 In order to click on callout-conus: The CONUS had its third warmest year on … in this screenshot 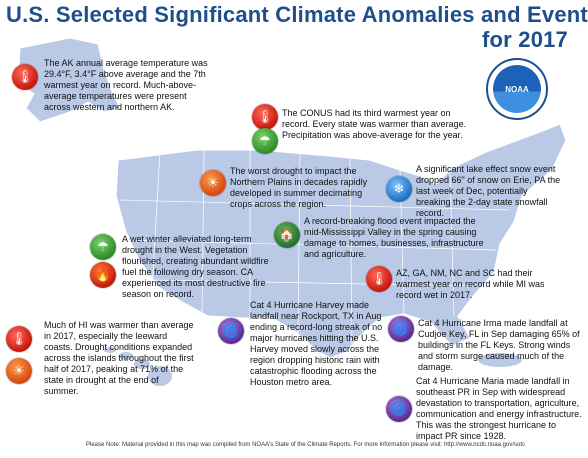, I will do `click(374, 124)`.